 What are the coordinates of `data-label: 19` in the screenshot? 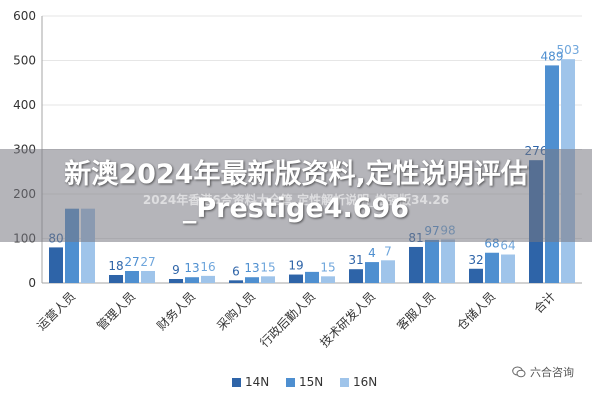 It's located at (295, 266).